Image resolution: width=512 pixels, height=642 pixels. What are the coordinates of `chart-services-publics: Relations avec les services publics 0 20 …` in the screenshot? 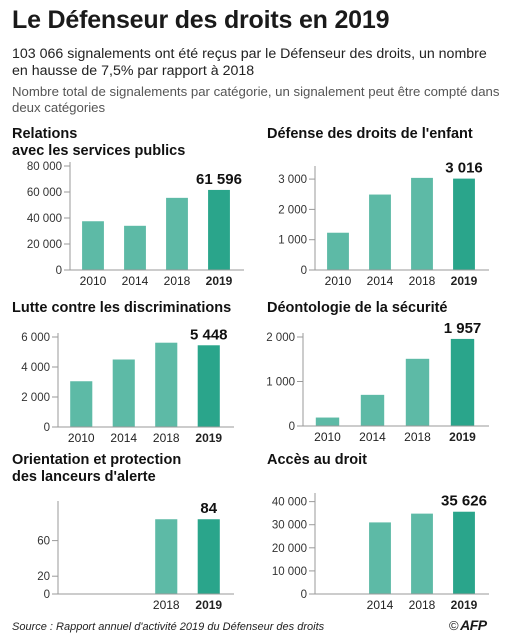 It's located at (132, 208).